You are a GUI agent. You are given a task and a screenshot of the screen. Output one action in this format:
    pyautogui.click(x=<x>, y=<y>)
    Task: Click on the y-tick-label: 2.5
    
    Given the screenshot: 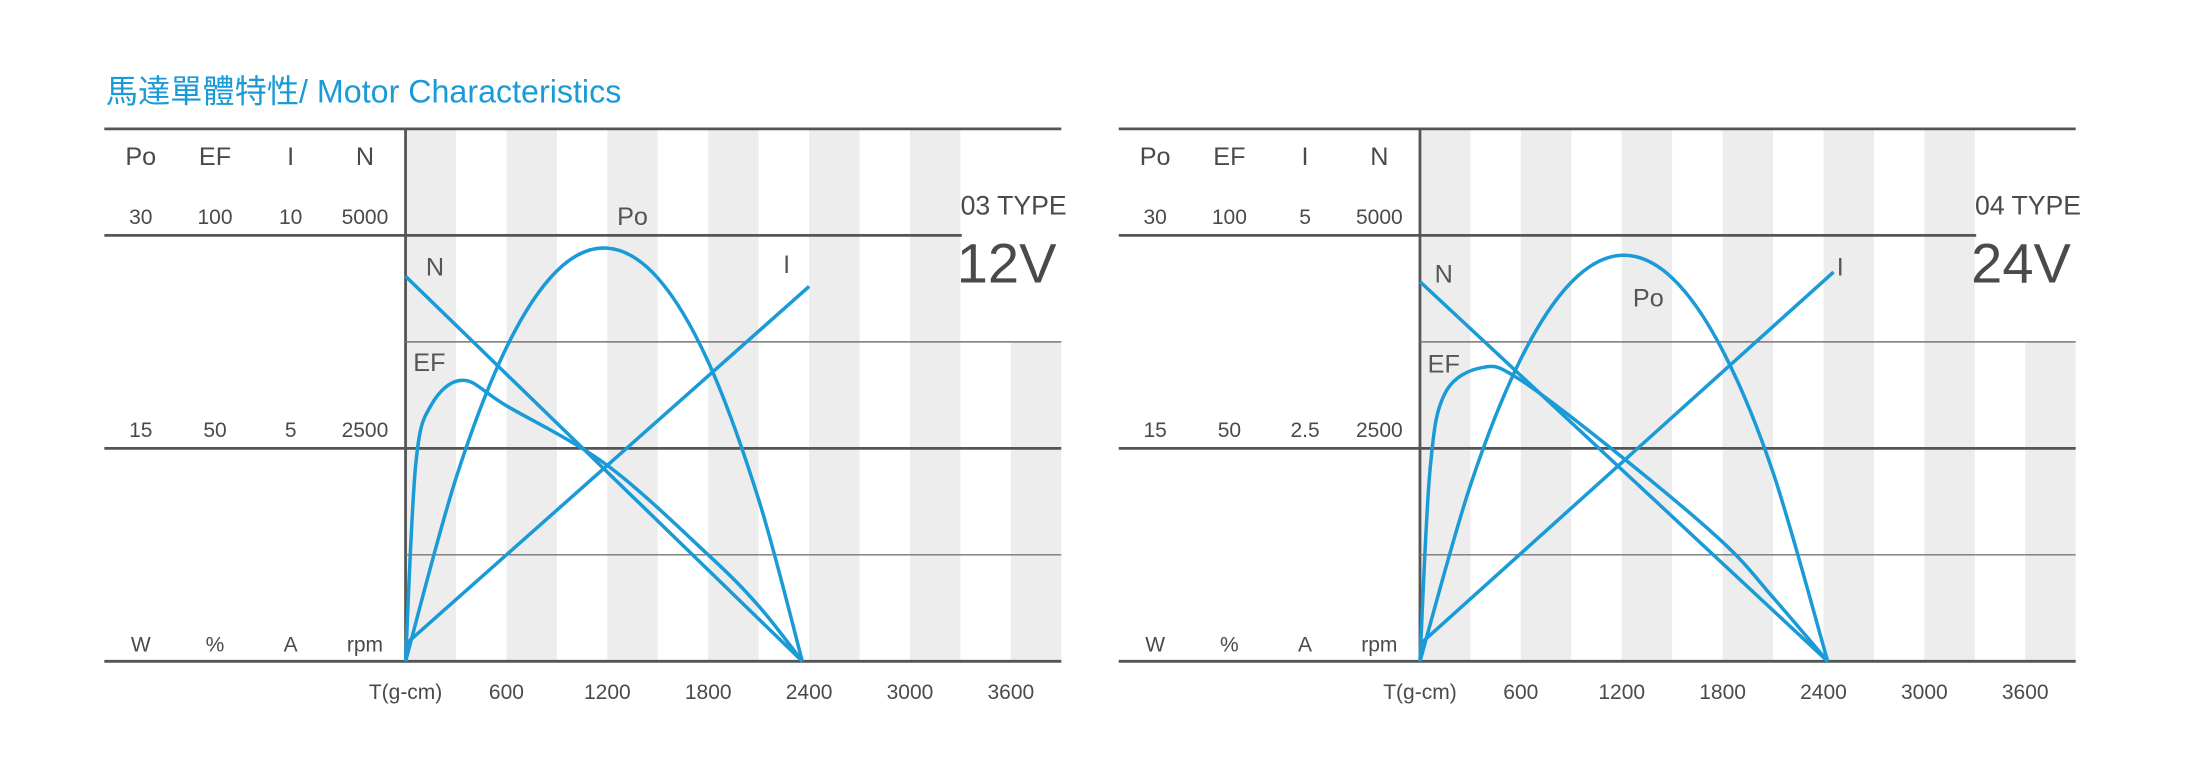 What is the action you would take?
    pyautogui.click(x=1304, y=430)
    